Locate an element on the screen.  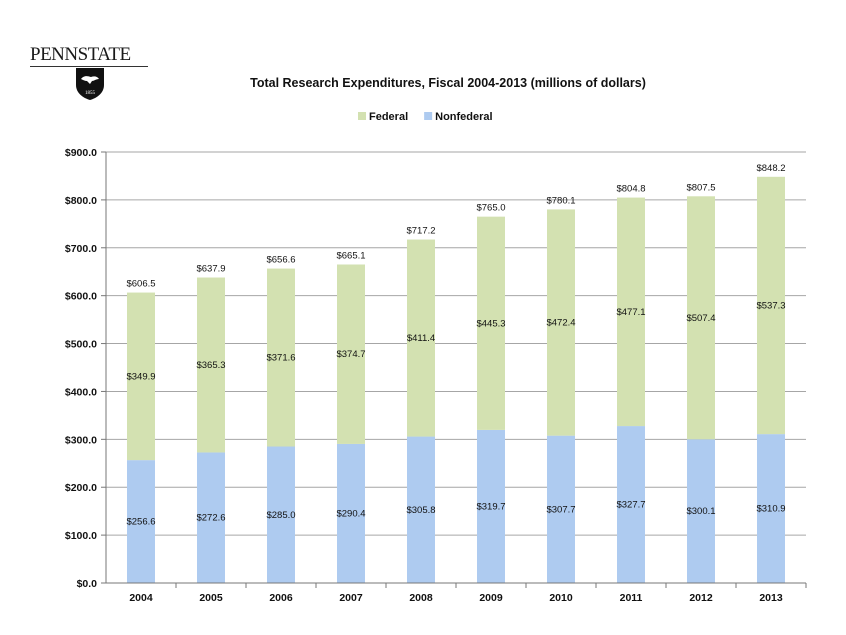
nonfederal-value-label: $307.7 is located at coordinates (560, 509).